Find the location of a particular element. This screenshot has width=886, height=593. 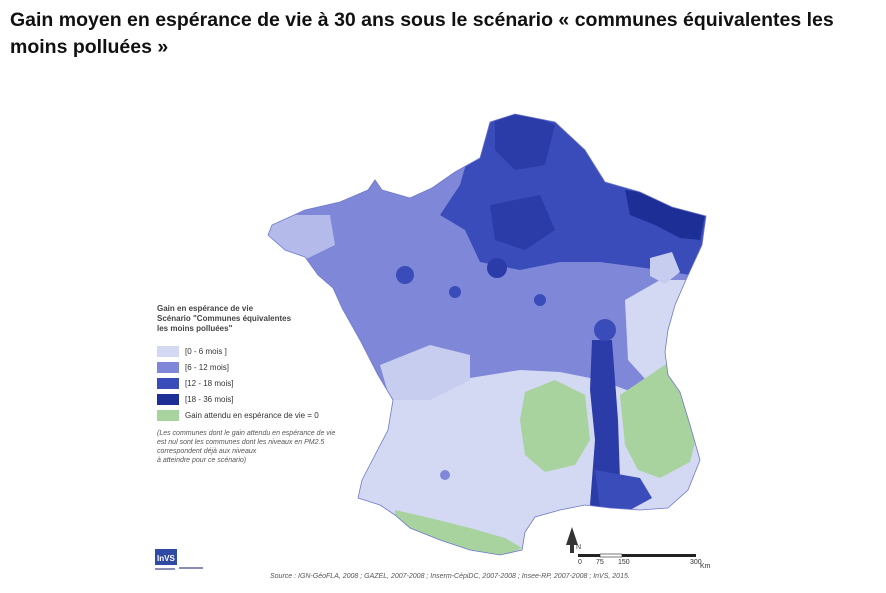

scale-bar: 0 75 150 300 Km is located at coordinates (644, 561).